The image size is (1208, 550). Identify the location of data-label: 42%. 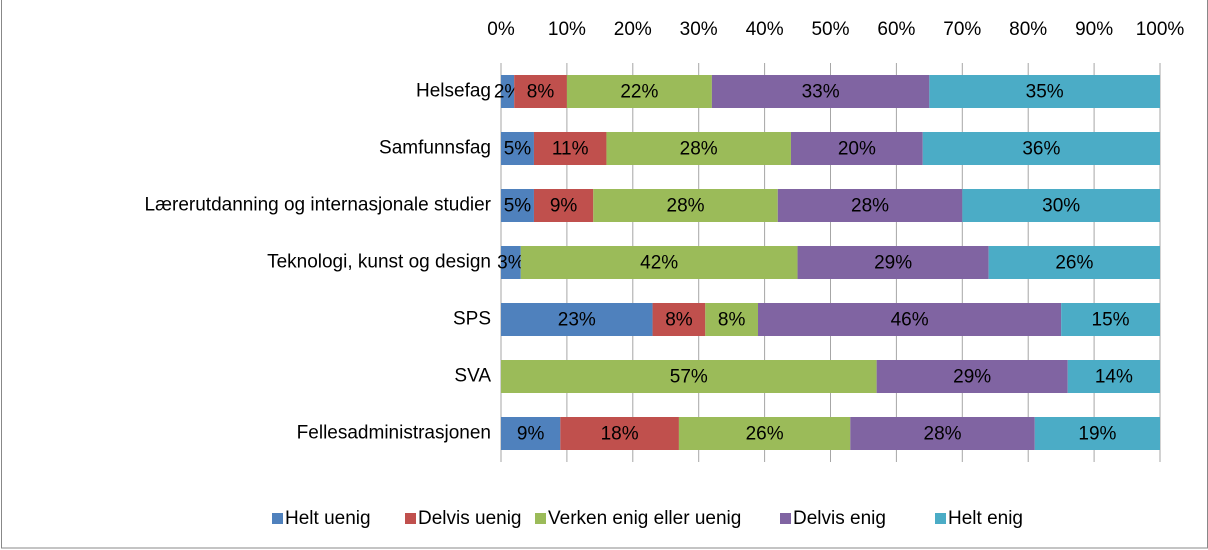
(659, 263).